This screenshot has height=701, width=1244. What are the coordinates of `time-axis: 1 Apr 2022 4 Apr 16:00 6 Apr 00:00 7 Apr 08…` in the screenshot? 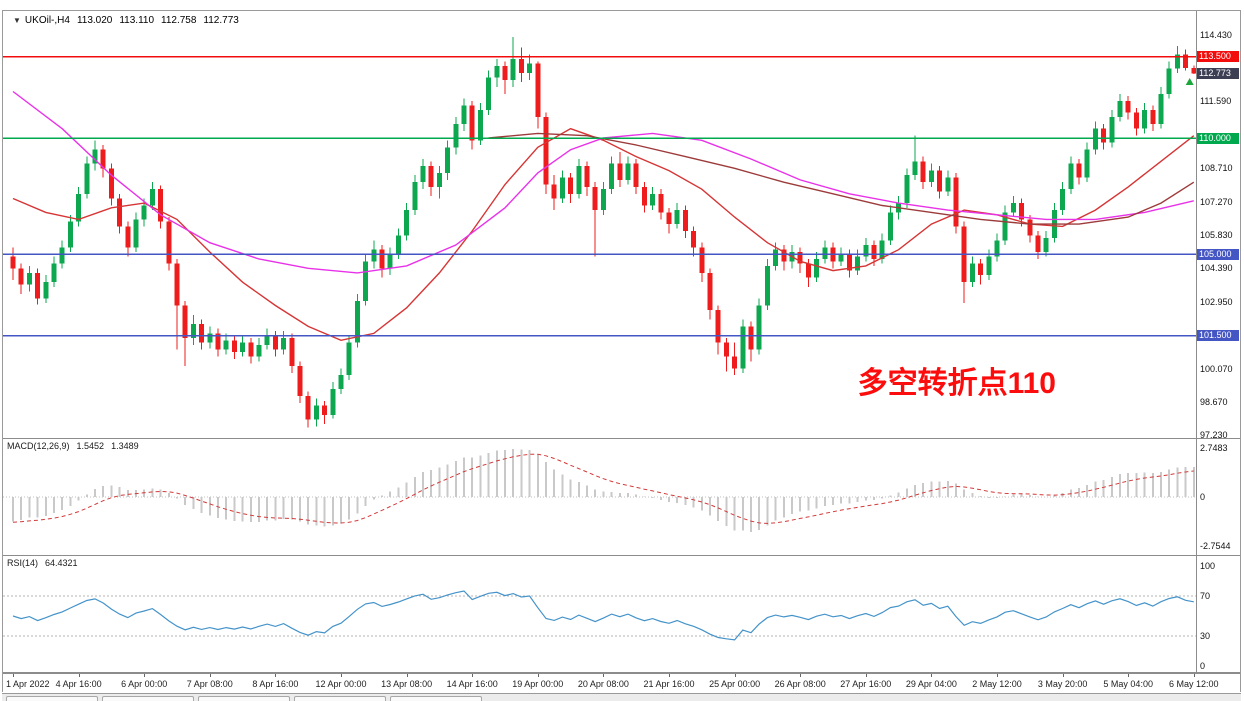 It's located at (621, 682).